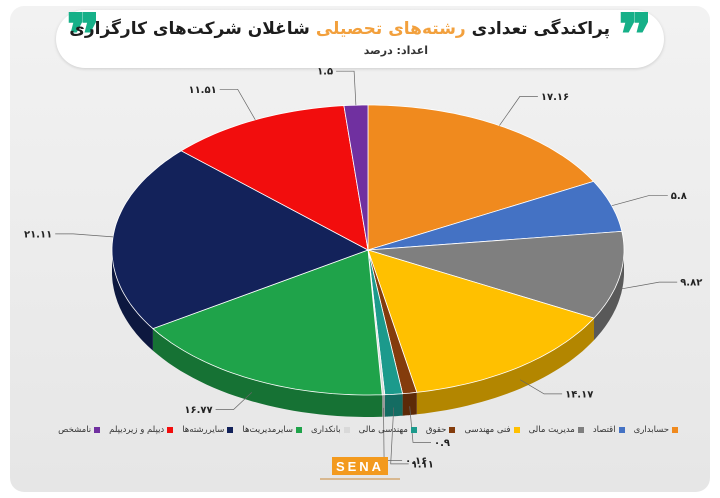 The width and height of the screenshot is (720, 498). I want to click on data-label-1: ۵.۸, so click(679, 196).